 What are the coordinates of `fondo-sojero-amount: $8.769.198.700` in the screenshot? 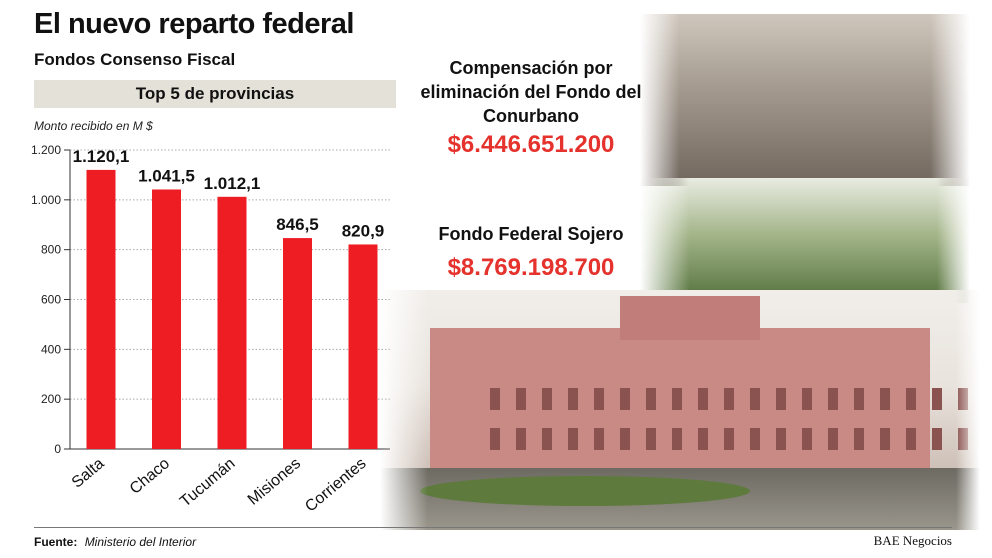 It's located at (531, 267).